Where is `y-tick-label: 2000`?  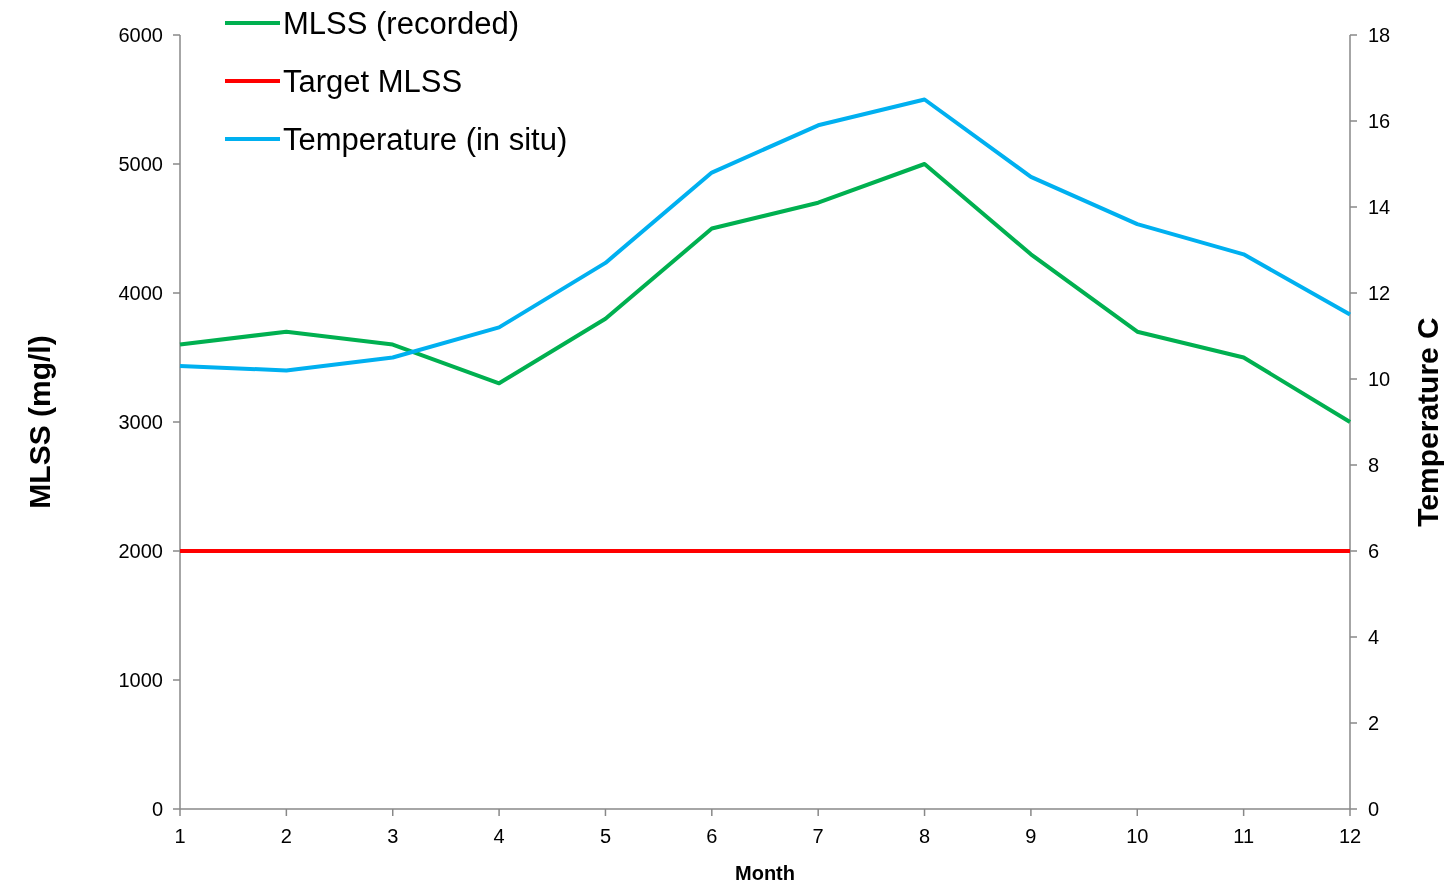
y-tick-label: 2000 is located at coordinates (140, 551).